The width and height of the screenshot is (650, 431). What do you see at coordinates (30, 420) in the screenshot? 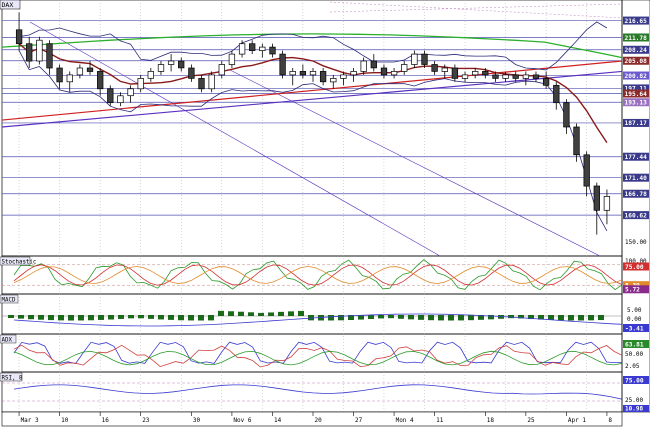
I see `time-axis-label: Mar 3` at bounding box center [30, 420].